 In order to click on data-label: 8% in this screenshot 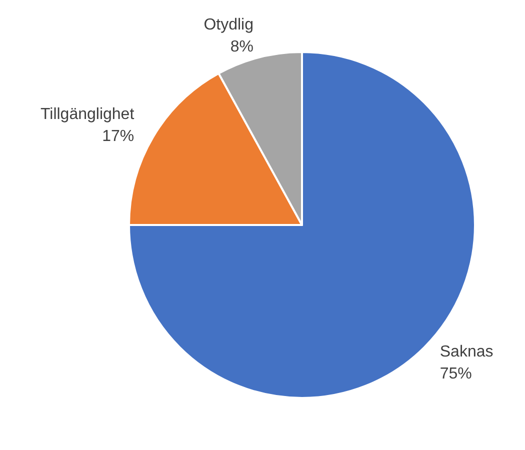, I will do `click(242, 47)`.